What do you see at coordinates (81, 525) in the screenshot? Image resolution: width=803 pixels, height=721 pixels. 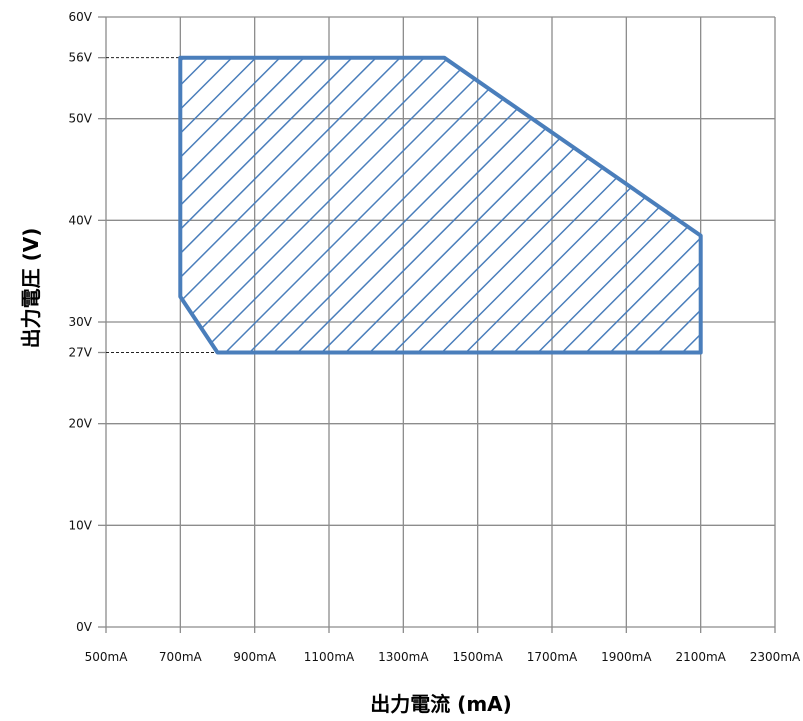 I see `y-tick-label: 10V` at bounding box center [81, 525].